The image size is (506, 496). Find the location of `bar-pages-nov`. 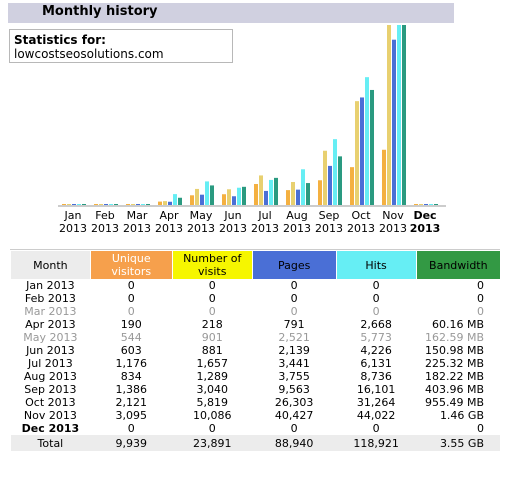

bar-pages-nov is located at coordinates (394, 122).